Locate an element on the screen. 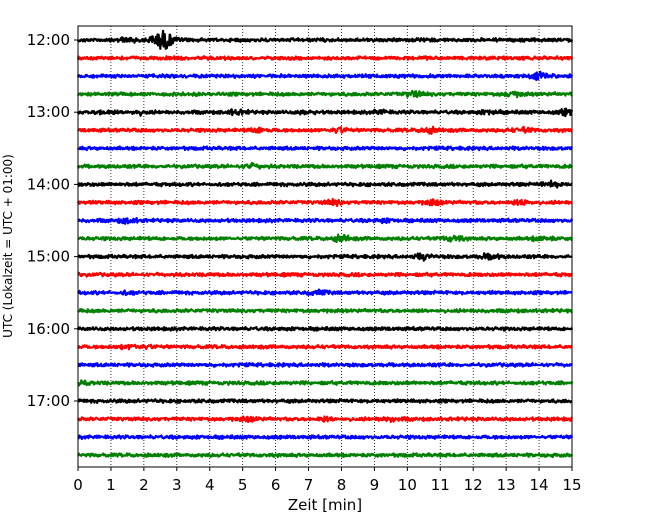 Image resolution: width=650 pixels, height=520 pixels. x-tick-label: 9 is located at coordinates (375, 485).